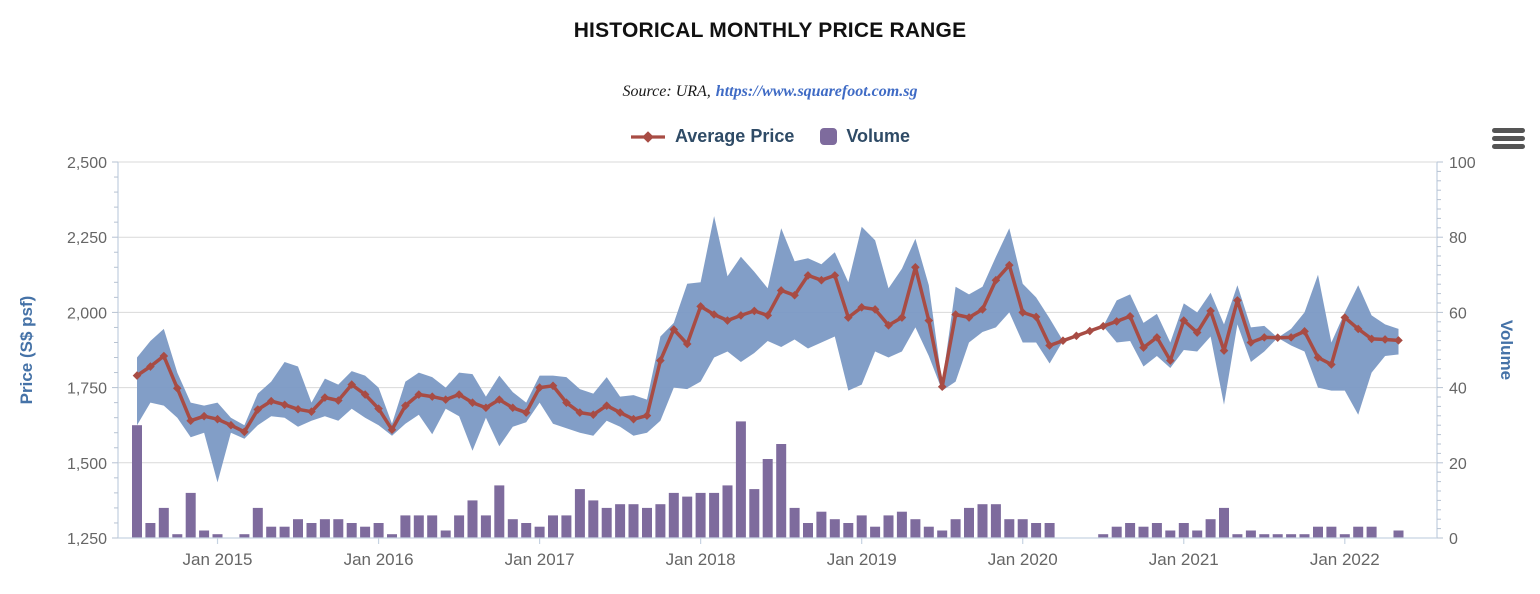 The image size is (1540, 594). What do you see at coordinates (1458, 389) in the screenshot?
I see `svg-text: 40` at bounding box center [1458, 389].